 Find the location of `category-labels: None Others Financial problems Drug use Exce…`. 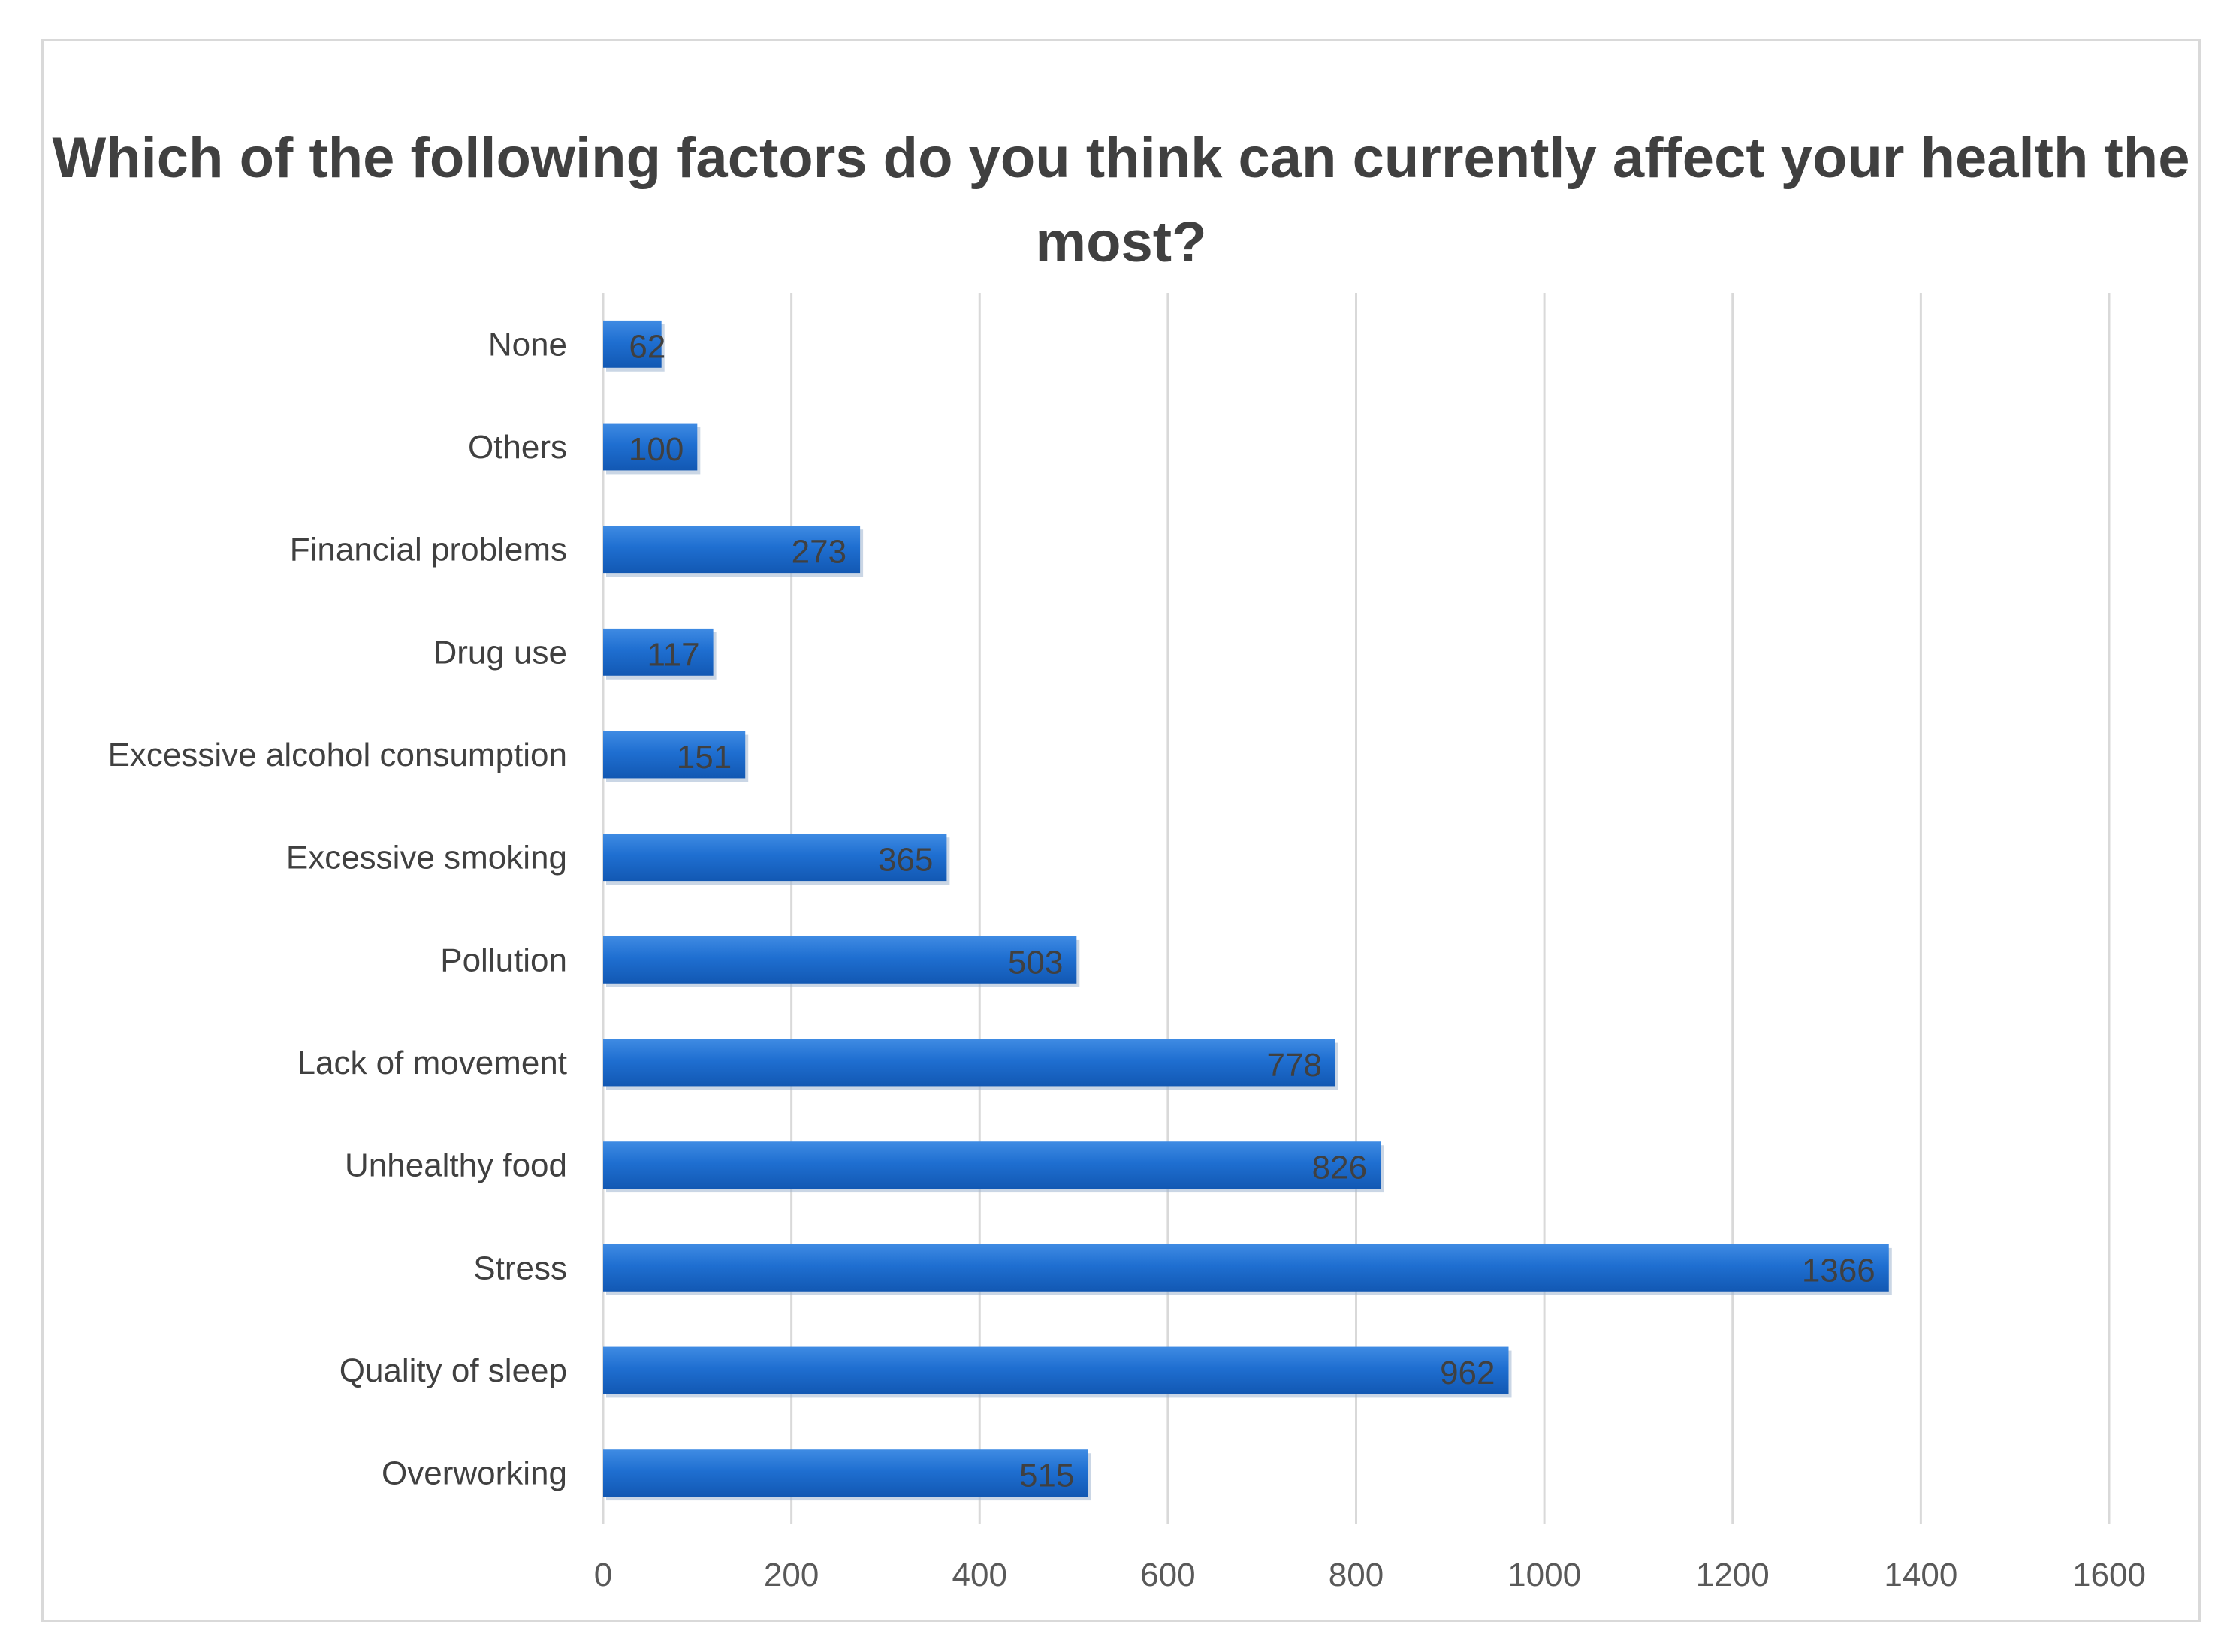

category-labels: None Others Financial problems Drug use Exce… is located at coordinates (337, 908).